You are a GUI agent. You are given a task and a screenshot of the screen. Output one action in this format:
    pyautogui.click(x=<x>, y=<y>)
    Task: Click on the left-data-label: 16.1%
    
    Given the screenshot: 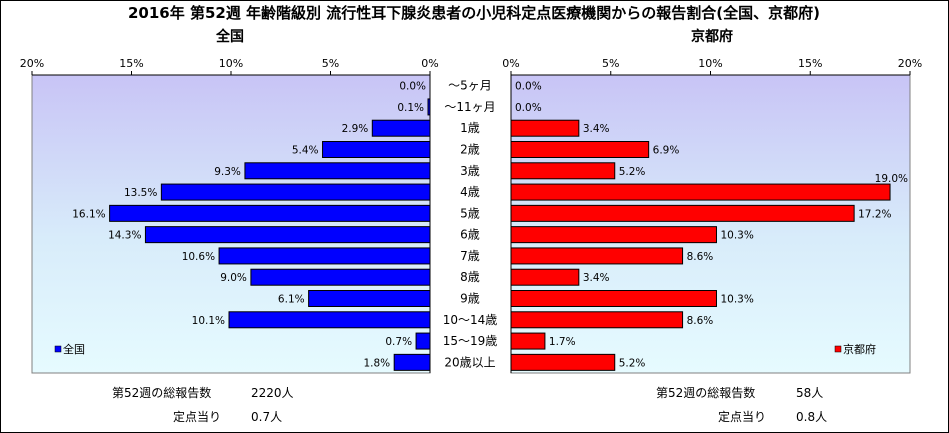 What is the action you would take?
    pyautogui.click(x=88, y=214)
    